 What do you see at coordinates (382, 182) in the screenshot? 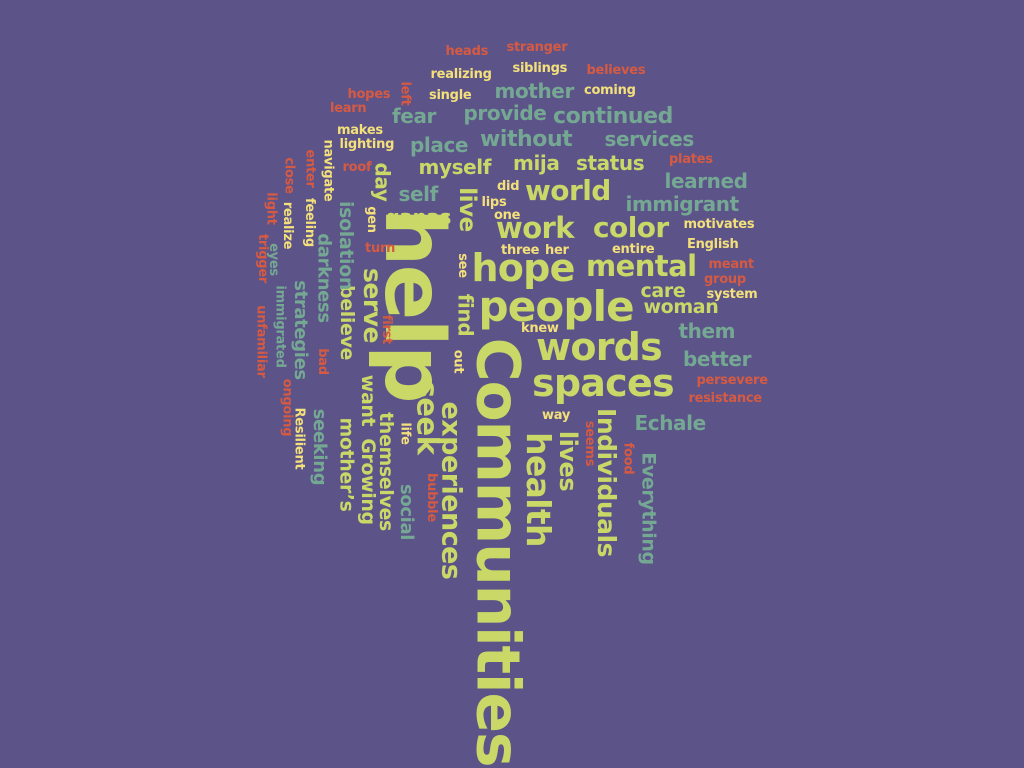
I see `word-day: day` at bounding box center [382, 182].